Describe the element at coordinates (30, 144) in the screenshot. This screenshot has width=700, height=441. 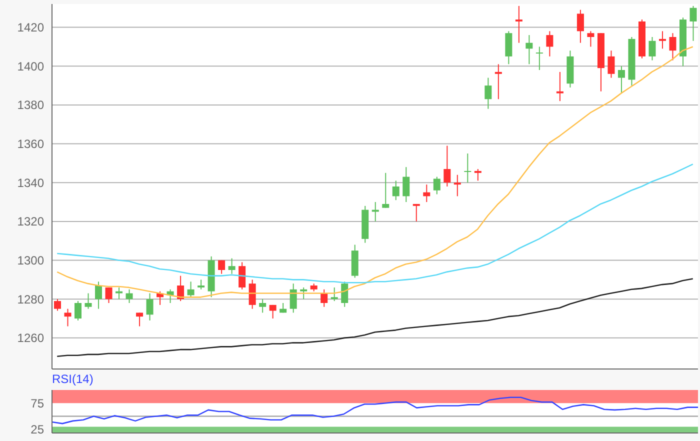
I see `y-tick-label: 1360` at that location.